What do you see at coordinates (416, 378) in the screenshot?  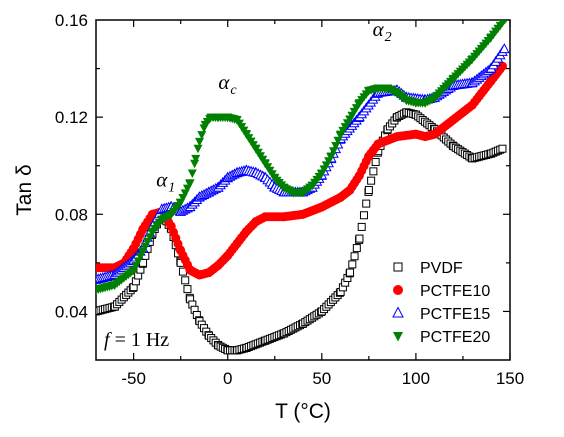 I see `x-tick-label: 100` at bounding box center [416, 378].